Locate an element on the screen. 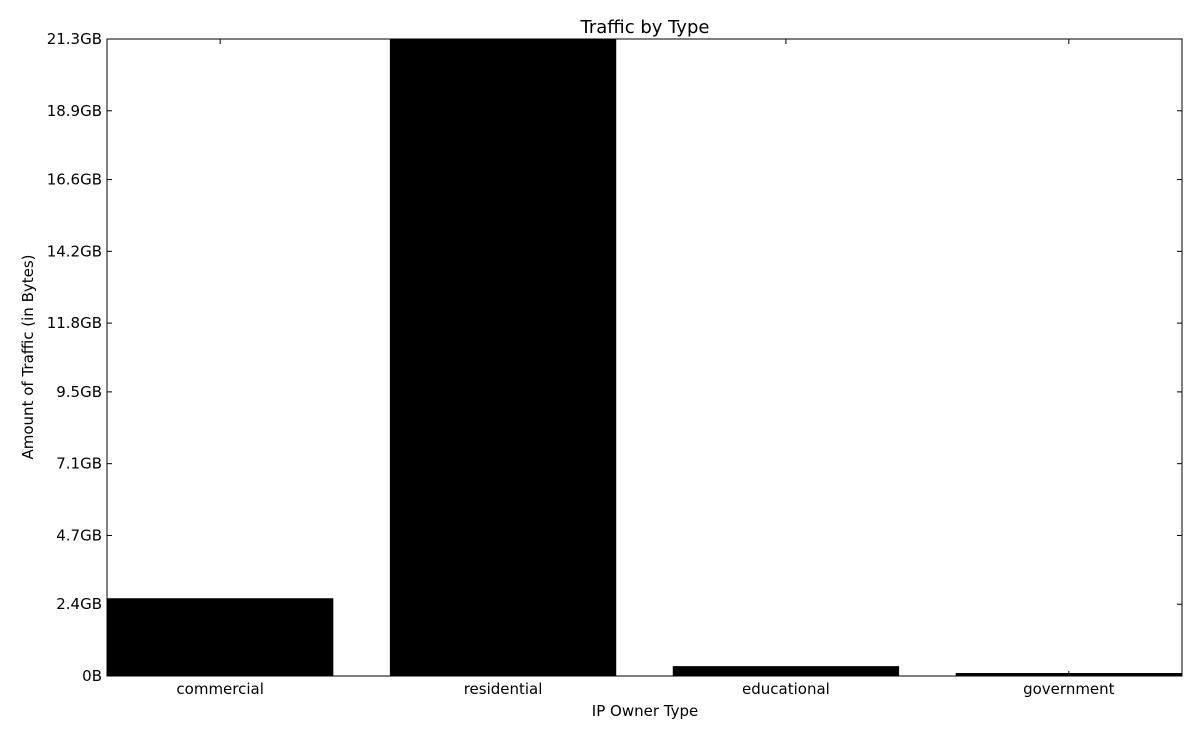  y-tick-label: 21.3GB is located at coordinates (74, 39).